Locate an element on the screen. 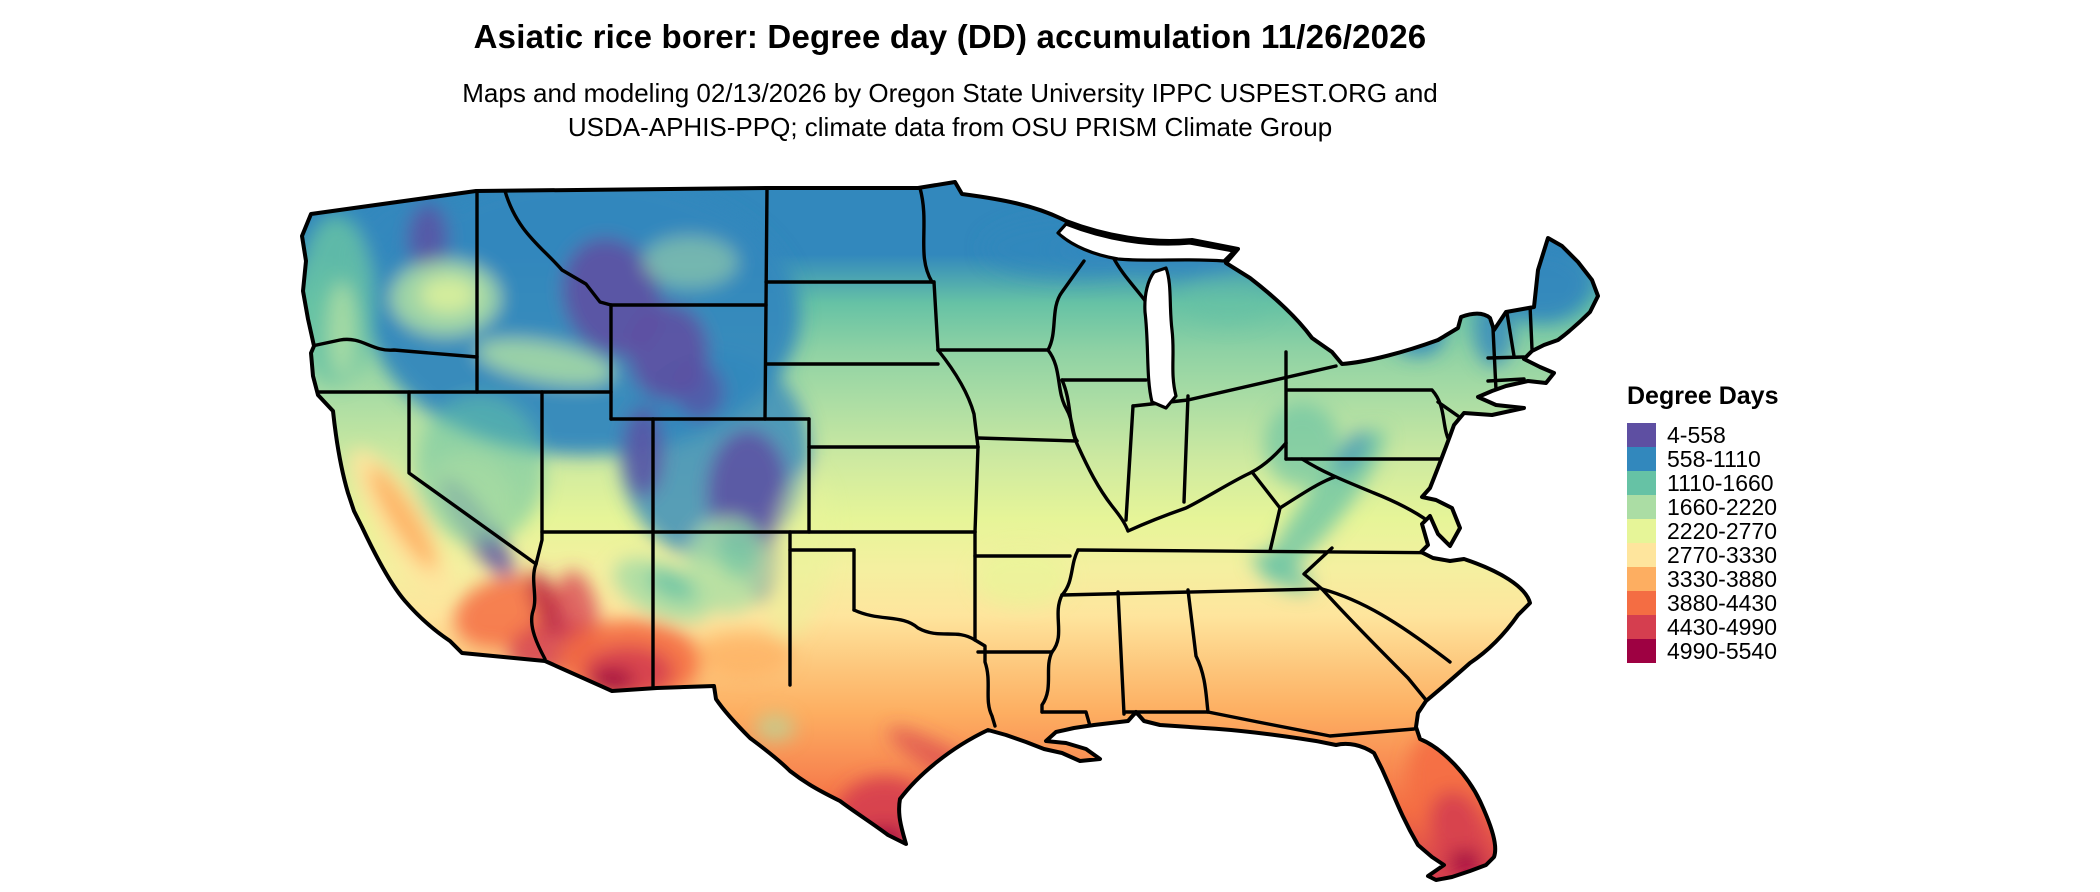  legend-item-label: 558-1110 is located at coordinates (1714, 459).